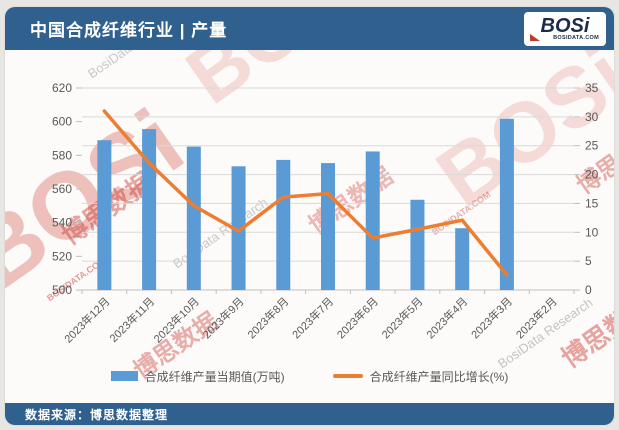  I want to click on right-axis-tick-label: 15, so click(592, 203).